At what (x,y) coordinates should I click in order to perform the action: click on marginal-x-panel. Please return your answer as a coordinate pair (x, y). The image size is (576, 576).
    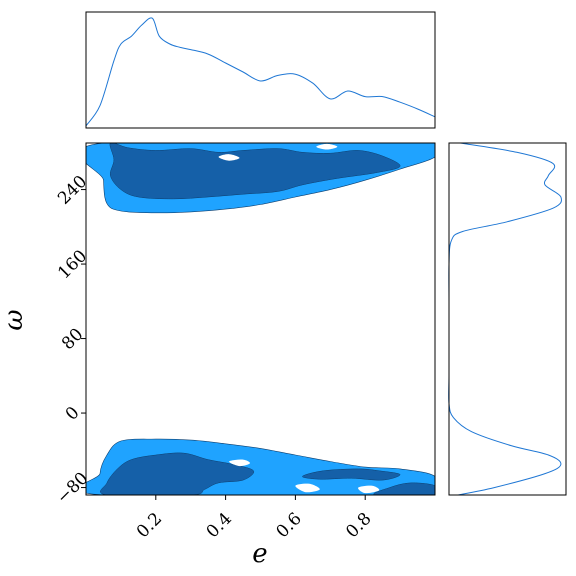
    Looking at the image, I should click on (260, 70).